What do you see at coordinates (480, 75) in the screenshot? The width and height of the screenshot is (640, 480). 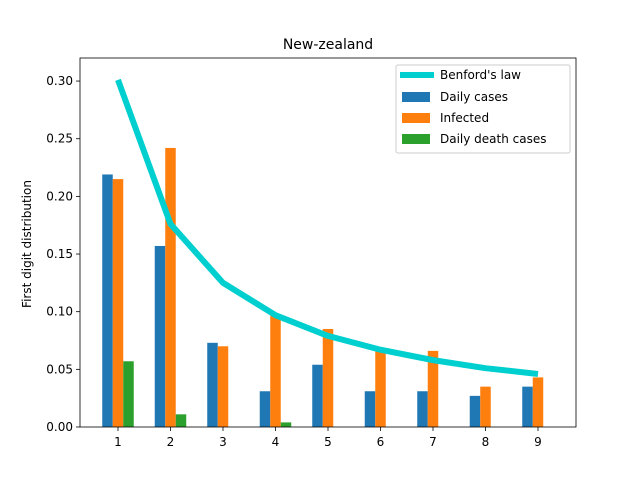 I see `legend-label: Benford's law` at bounding box center [480, 75].